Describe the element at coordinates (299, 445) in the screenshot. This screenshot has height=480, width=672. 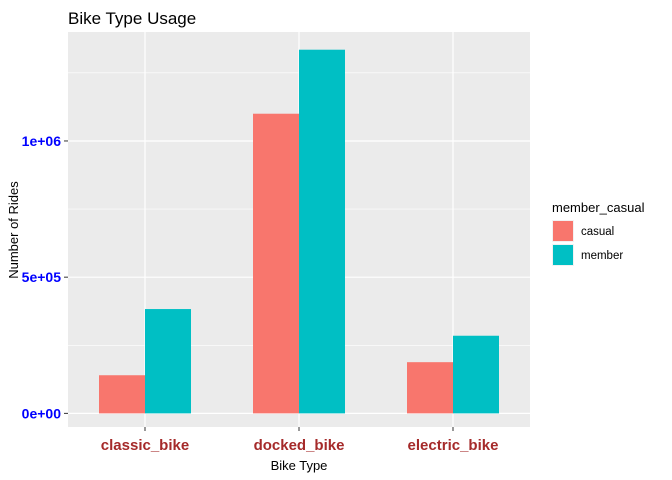
I see `x-tick-label: docked_bike` at that location.